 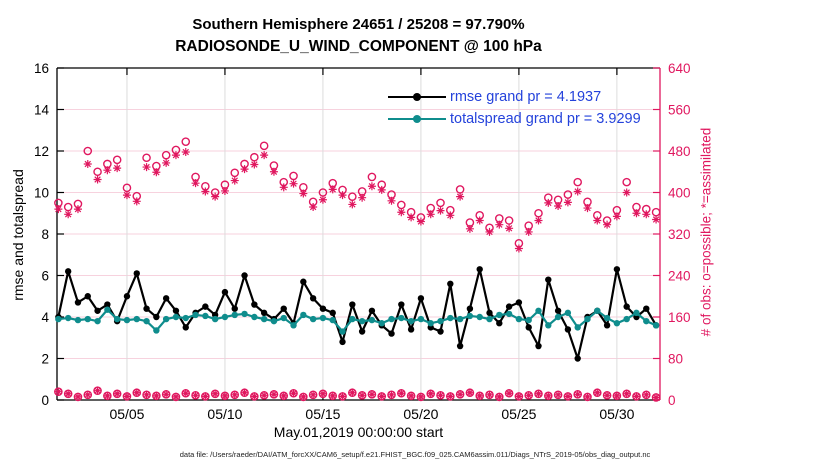 I want to click on svg-text: 400, so click(x=679, y=193).